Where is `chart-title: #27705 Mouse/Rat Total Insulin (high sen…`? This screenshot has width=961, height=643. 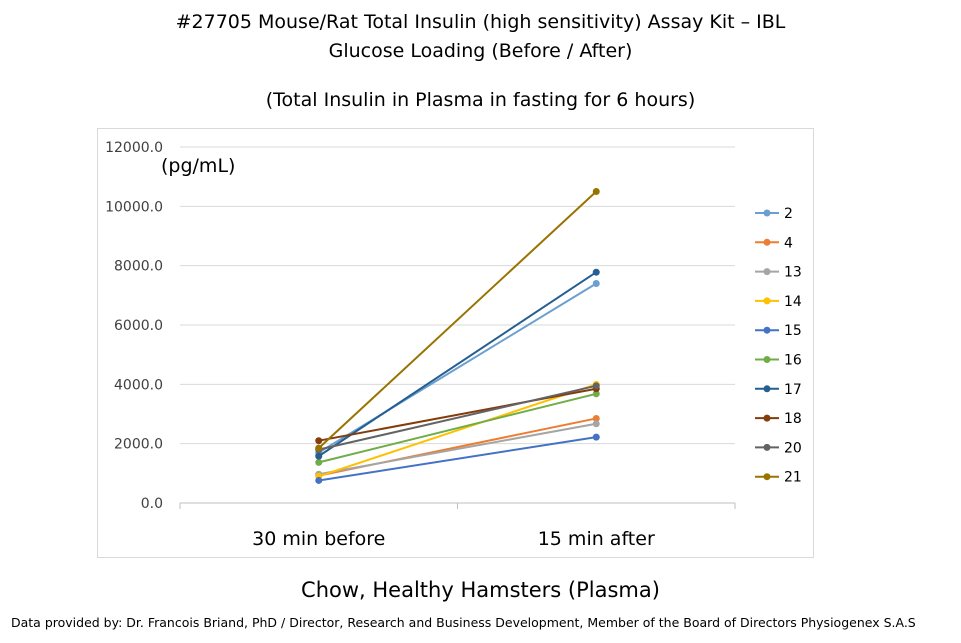
chart-title: #27705 Mouse/Rat Total Insulin (high sen… is located at coordinates (480, 22).